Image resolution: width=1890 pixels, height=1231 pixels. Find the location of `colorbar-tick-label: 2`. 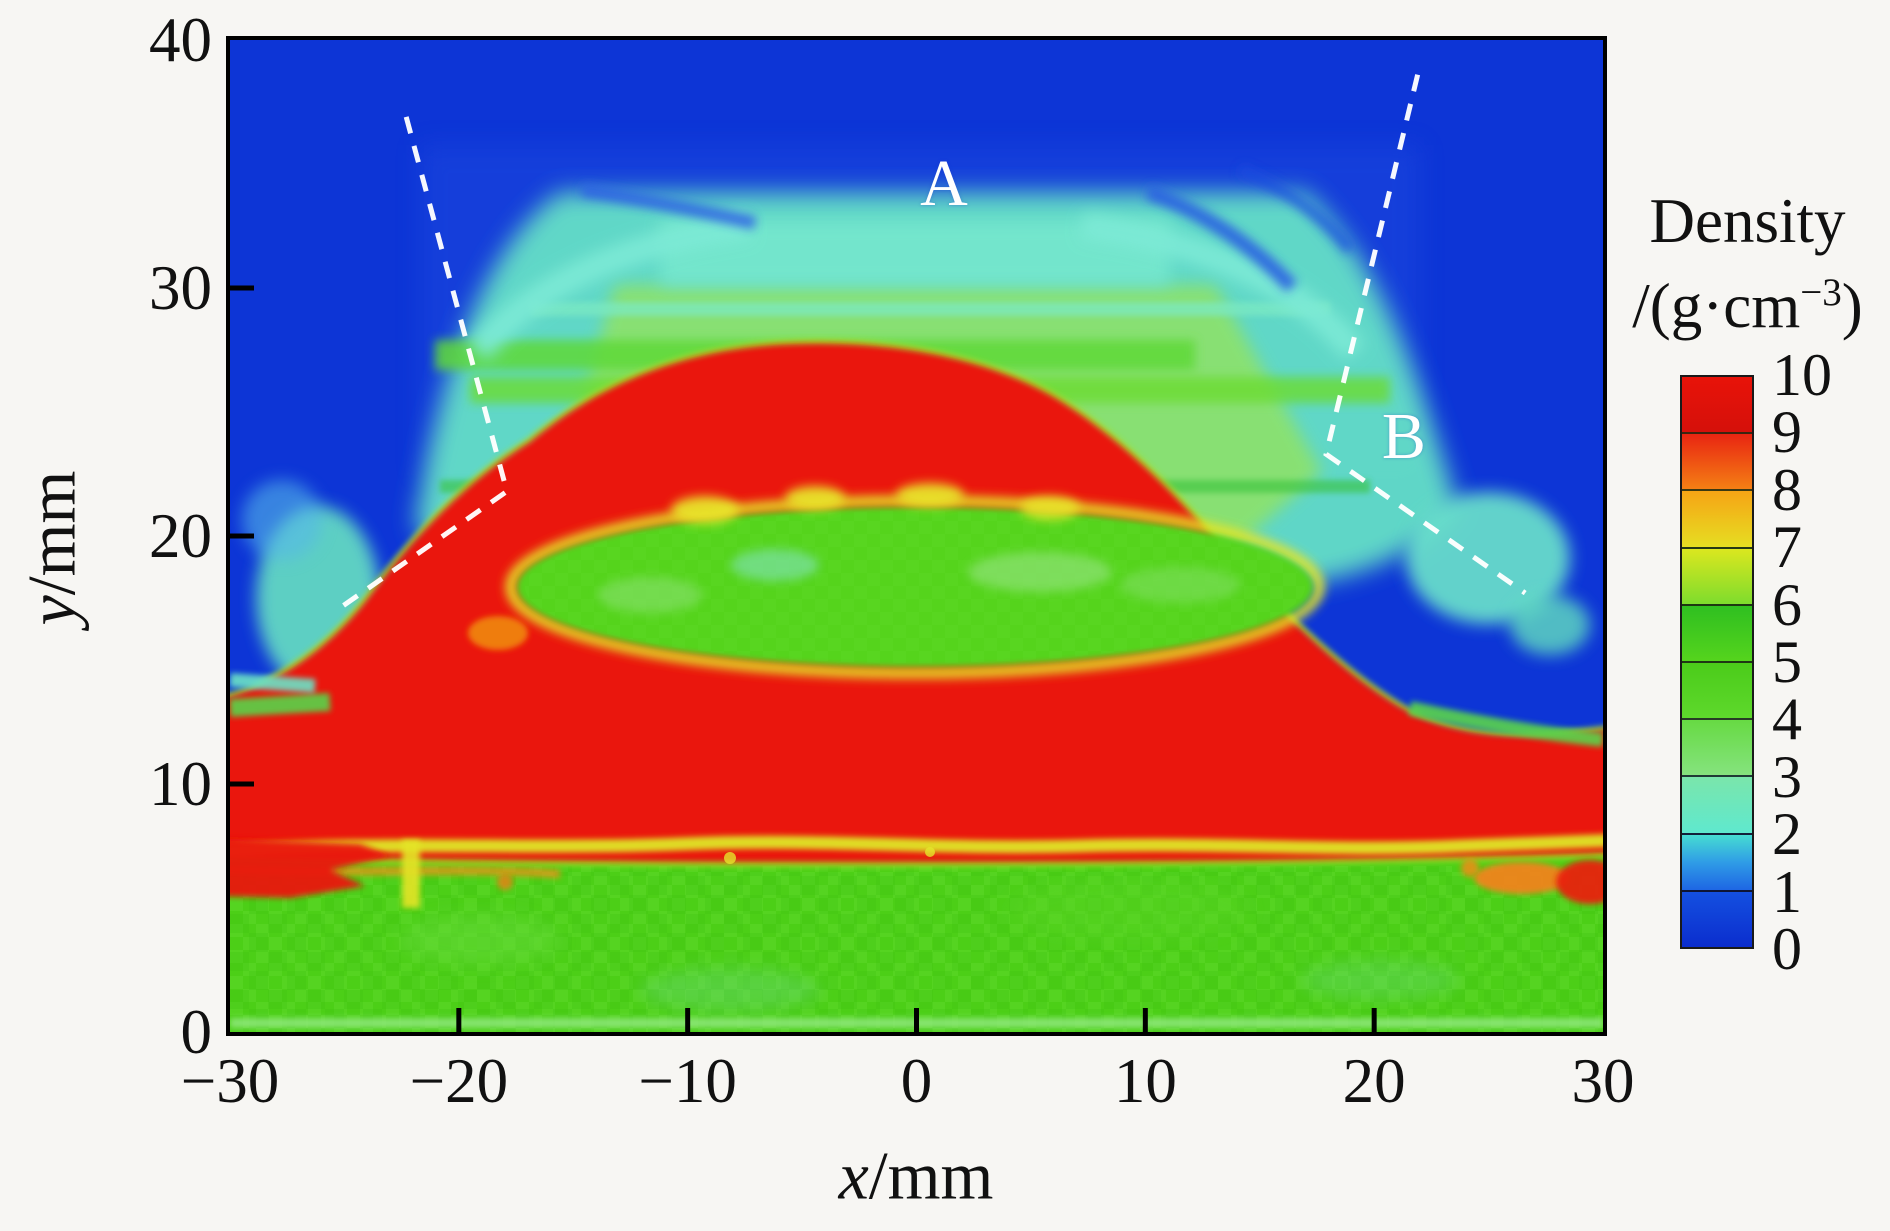

colorbar-tick-label: 2 is located at coordinates (1787, 834).